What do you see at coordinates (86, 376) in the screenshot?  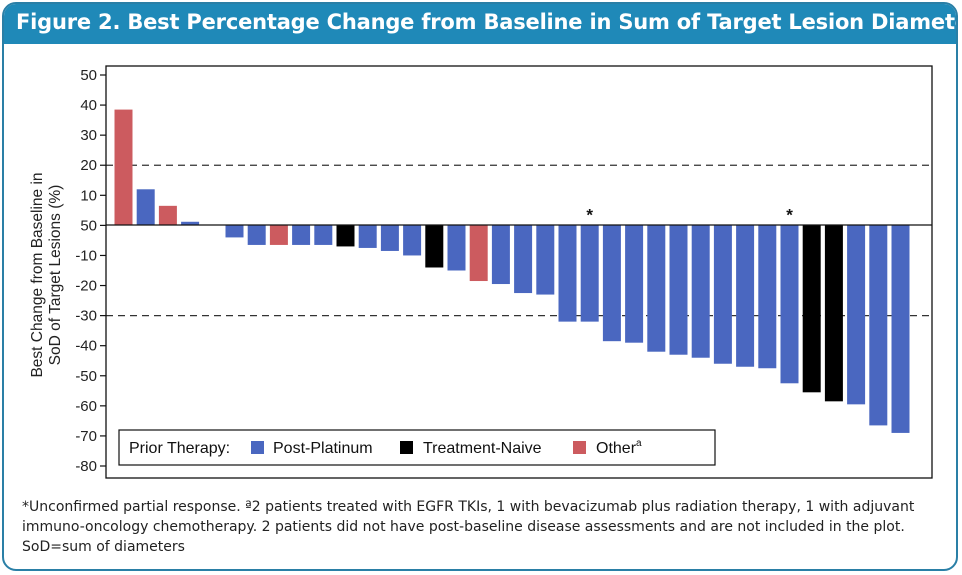 I see `y-tick-label: -50` at bounding box center [86, 376].